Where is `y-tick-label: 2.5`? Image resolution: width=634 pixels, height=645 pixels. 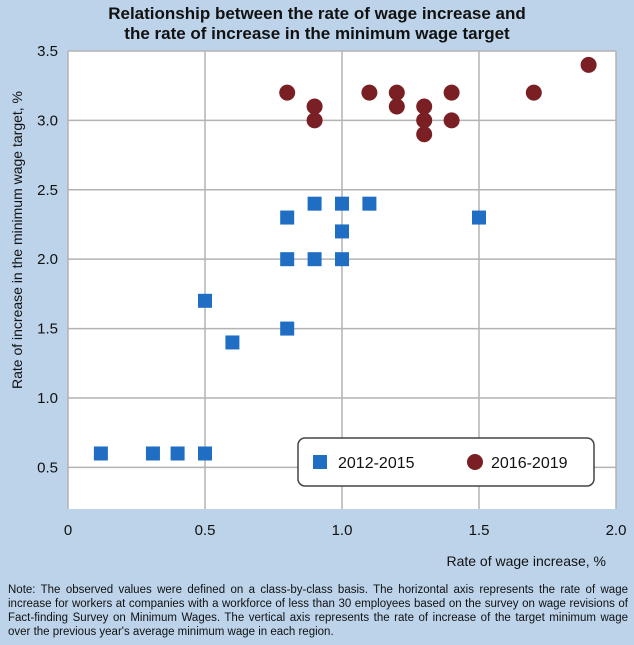 y-tick-label: 2.5 is located at coordinates (47, 190).